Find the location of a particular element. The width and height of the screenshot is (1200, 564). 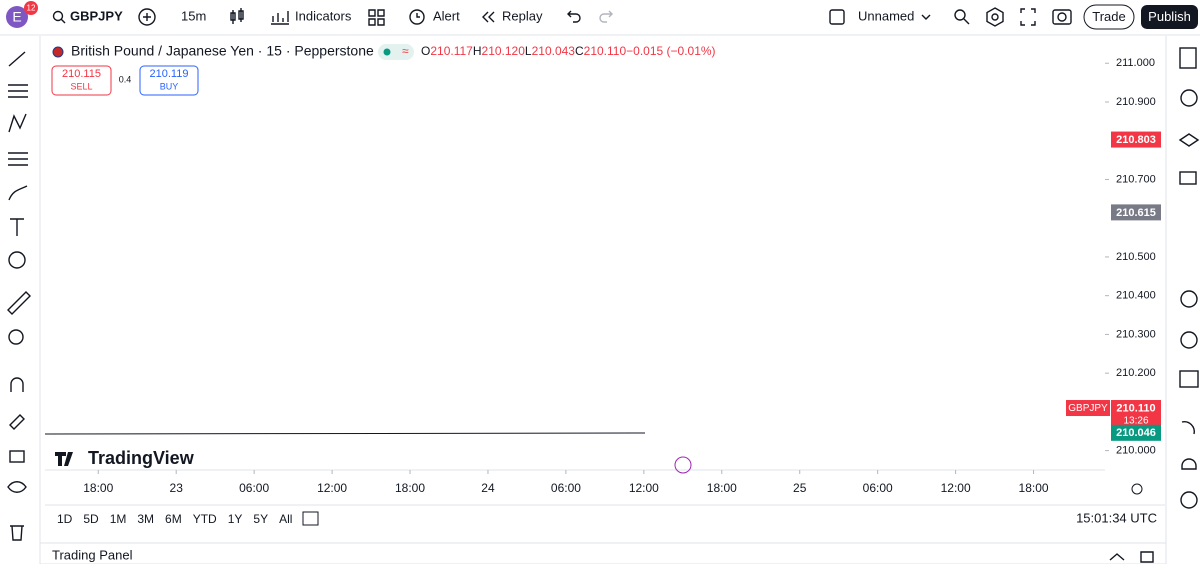

range-button: 5Y is located at coordinates (260, 519).